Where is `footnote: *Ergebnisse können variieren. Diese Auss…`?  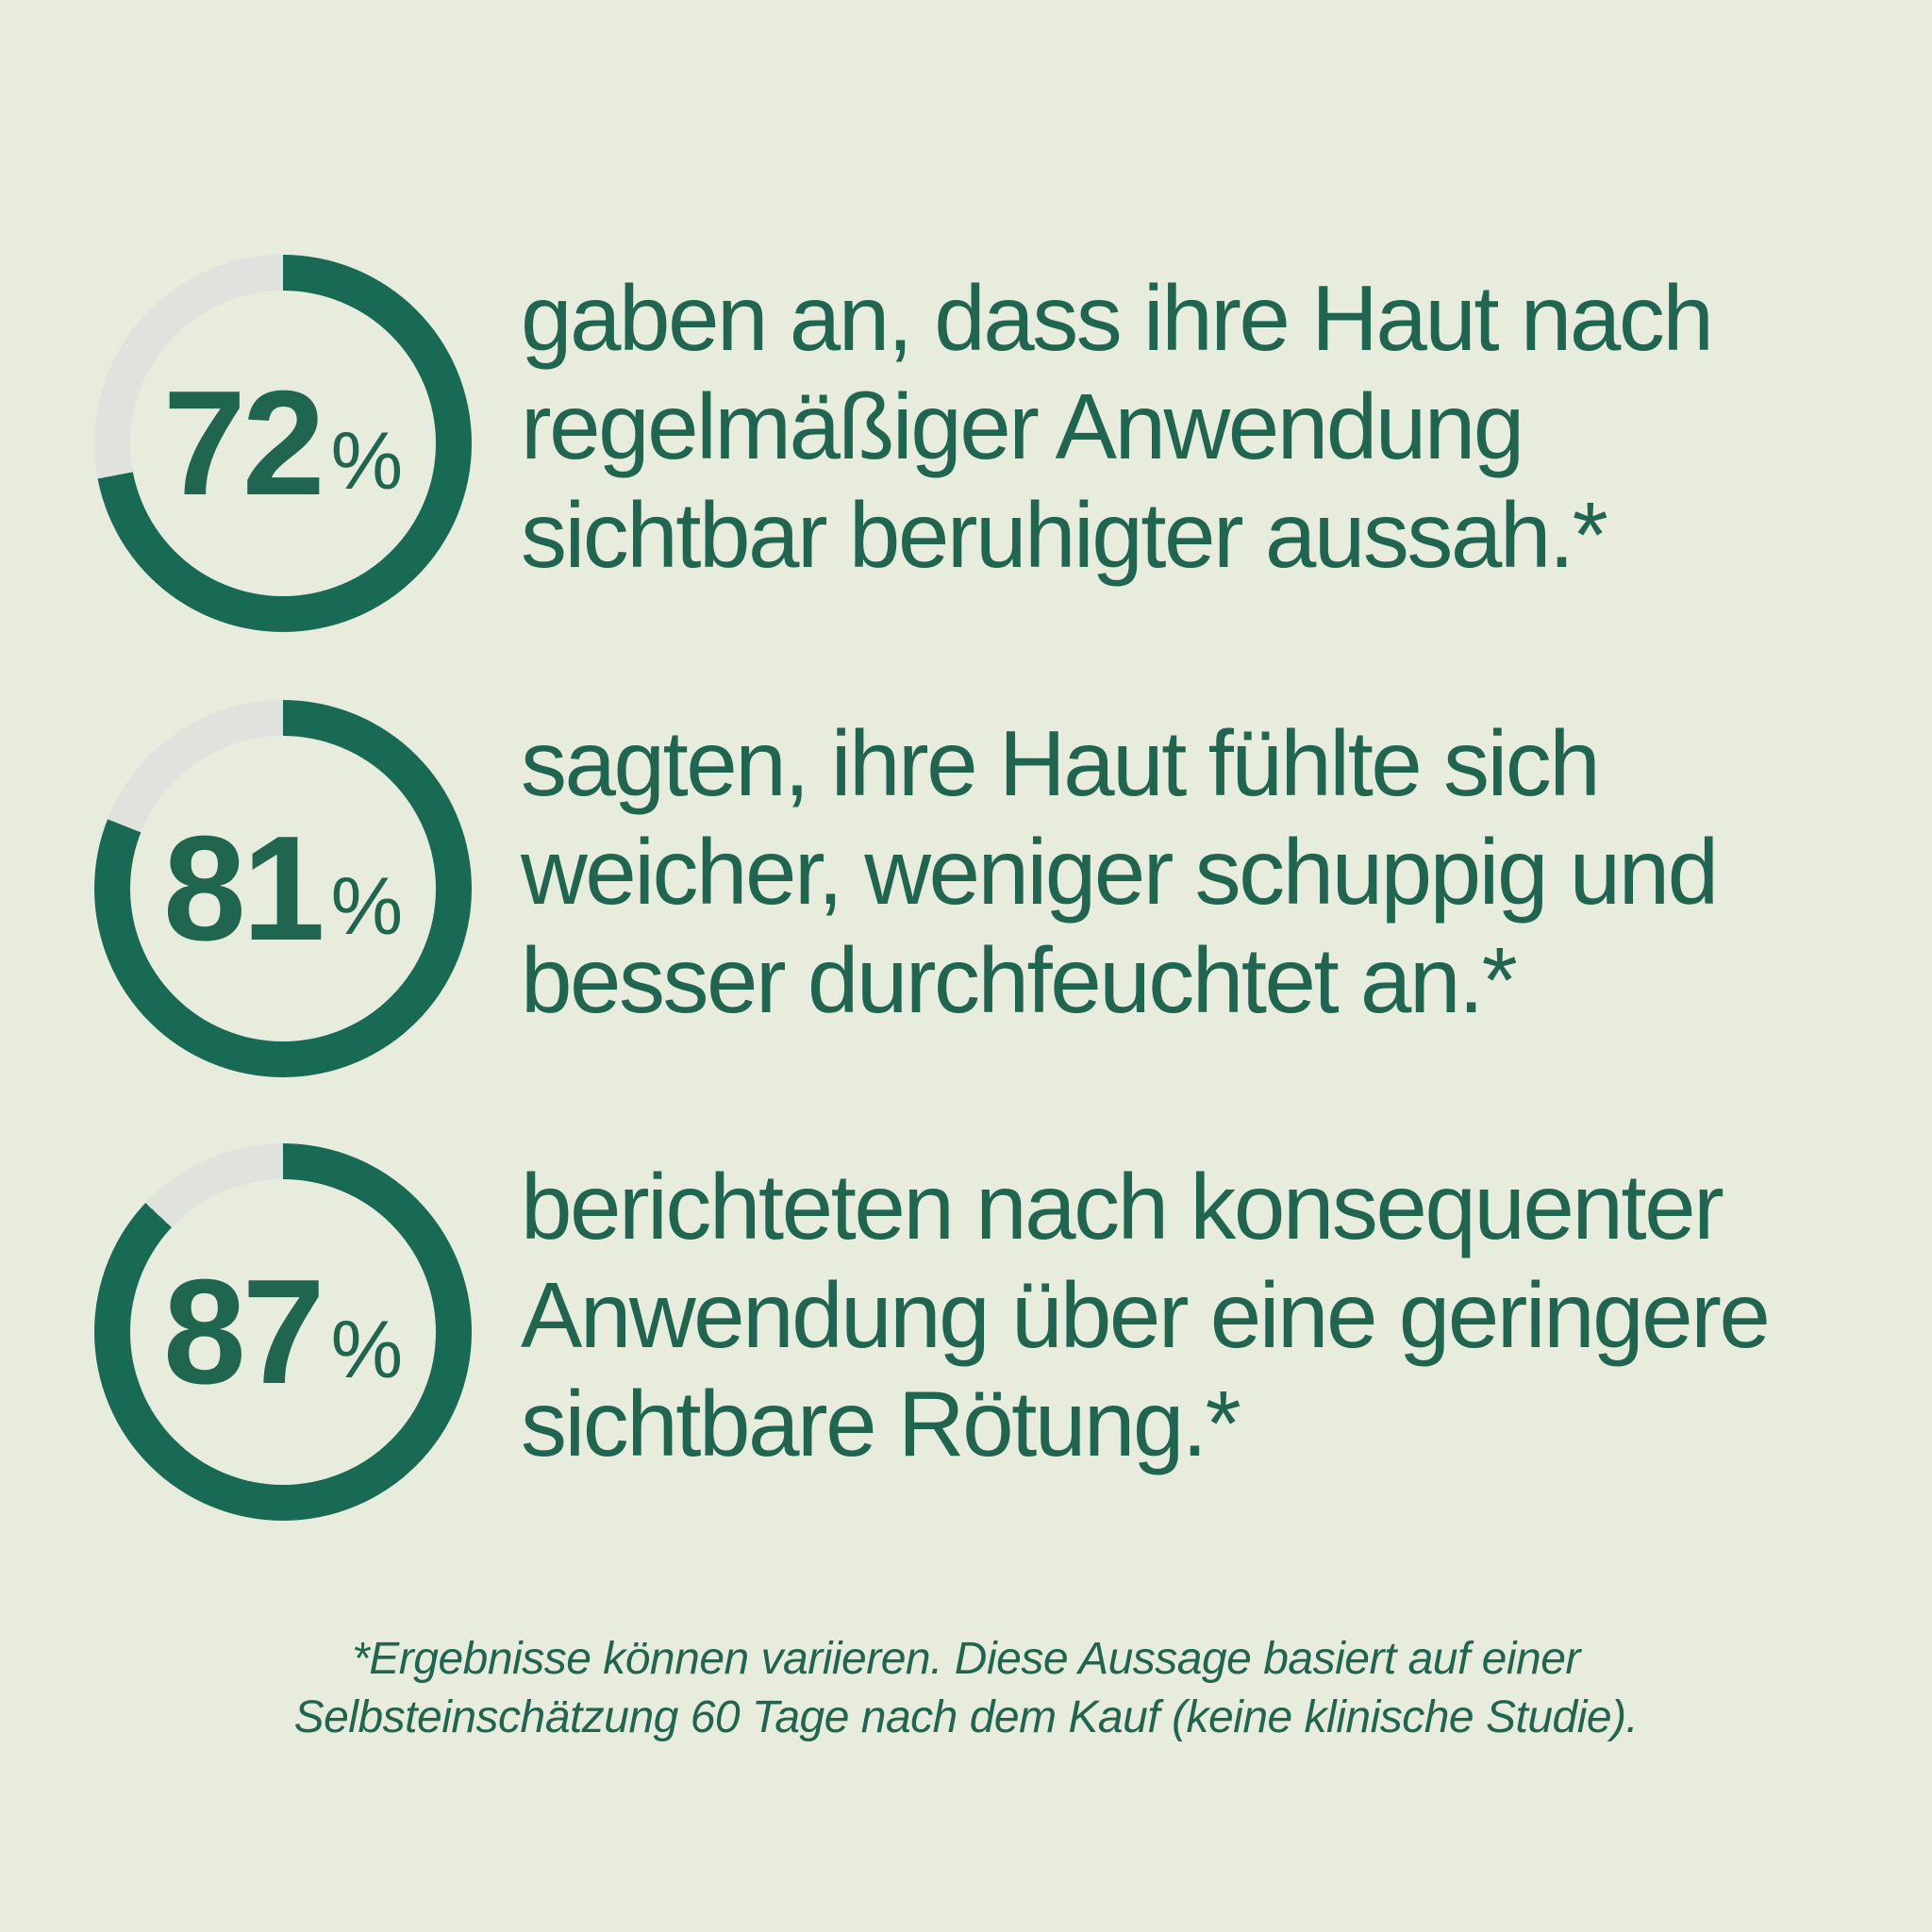
footnote: *Ergebnisse können variieren. Diese Auss… is located at coordinates (966, 1689).